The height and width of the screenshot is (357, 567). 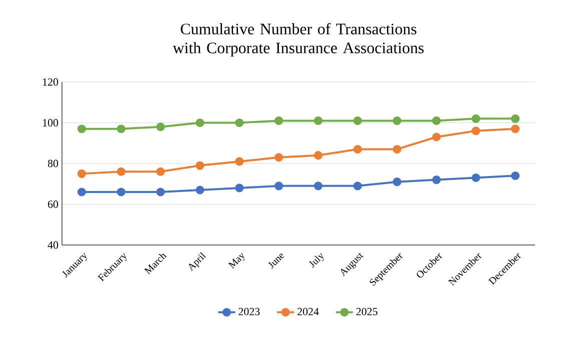 I want to click on y-tick-label: 60, so click(x=53, y=204).